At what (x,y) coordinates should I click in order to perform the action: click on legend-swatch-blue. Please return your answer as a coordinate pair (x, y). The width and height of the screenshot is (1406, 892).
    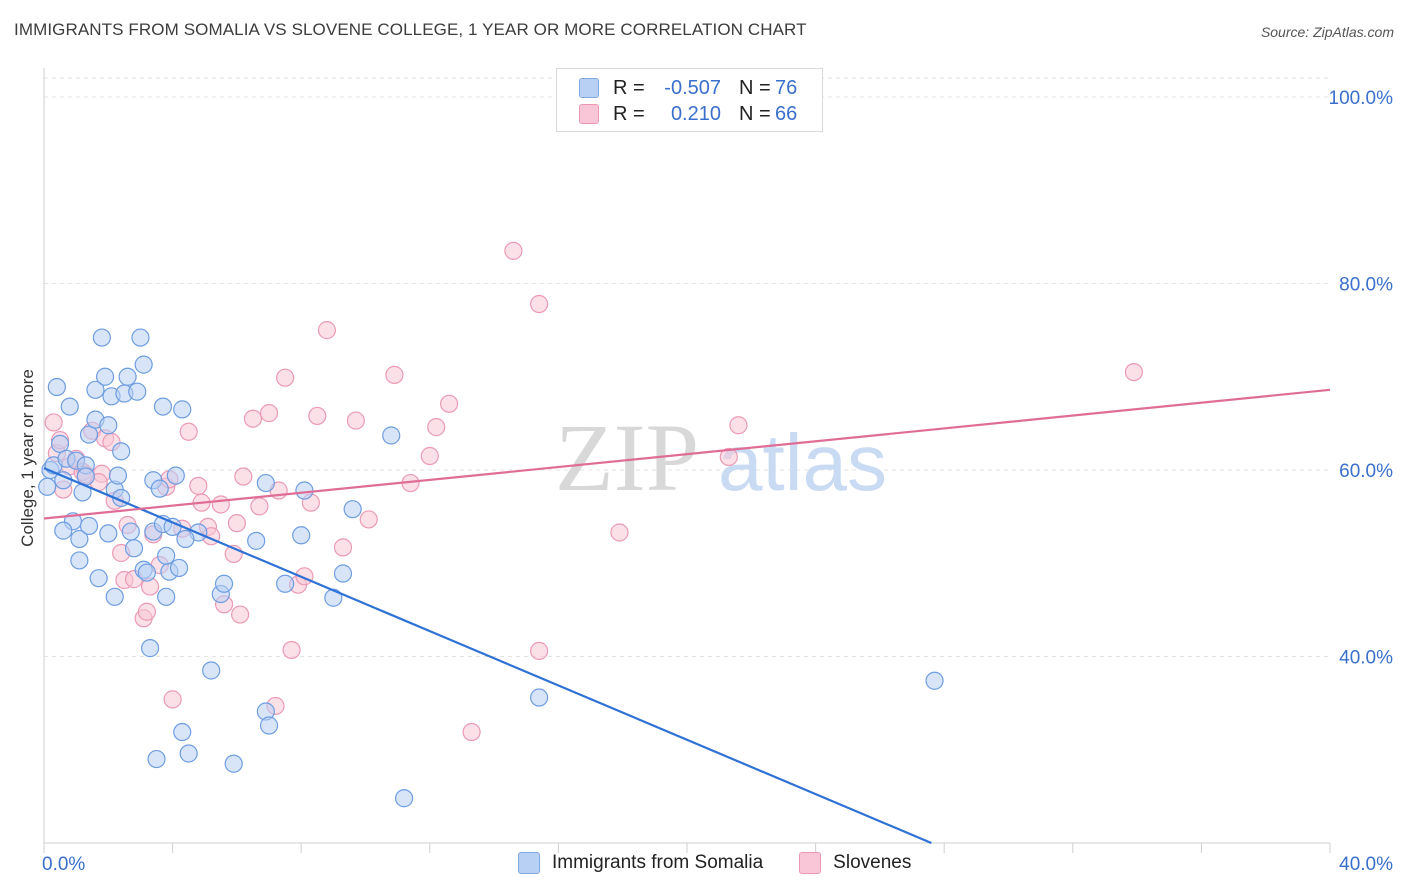
    Looking at the image, I should click on (589, 88).